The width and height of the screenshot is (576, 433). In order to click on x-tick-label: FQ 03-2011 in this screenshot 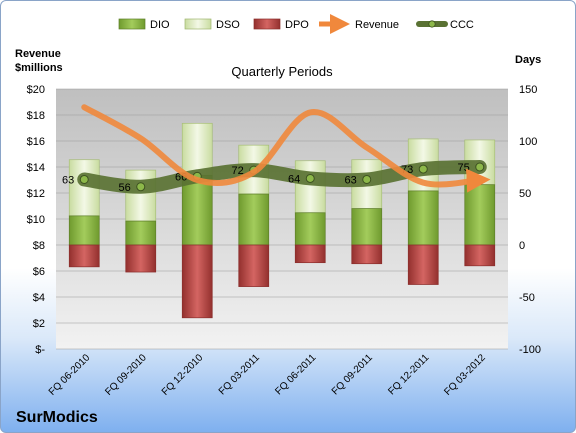, I will do `click(239, 374)`.